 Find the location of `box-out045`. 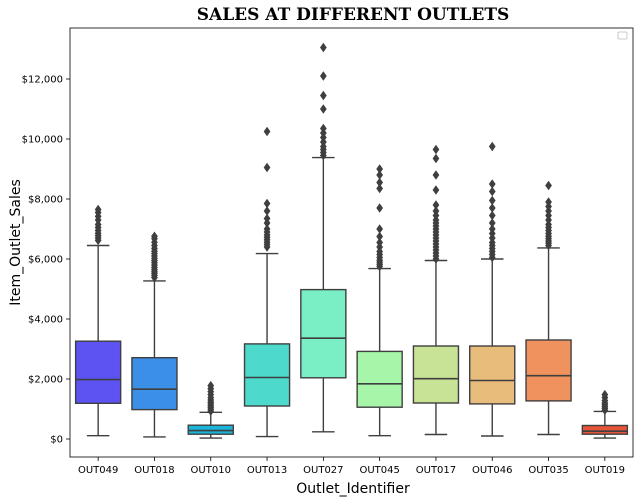

box-out045 is located at coordinates (379, 300).